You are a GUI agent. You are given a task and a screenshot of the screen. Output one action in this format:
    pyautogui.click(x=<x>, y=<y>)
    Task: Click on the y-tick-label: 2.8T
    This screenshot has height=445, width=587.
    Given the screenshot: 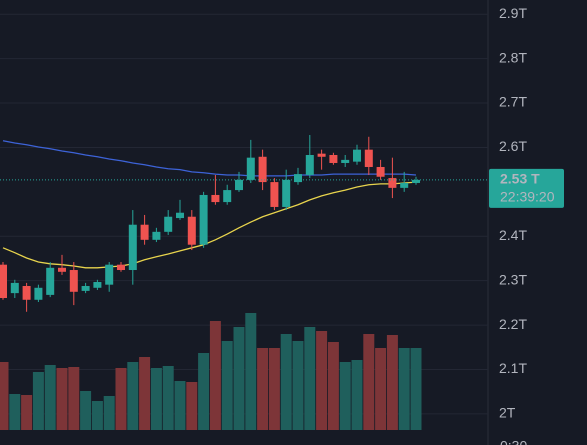 What is the action you would take?
    pyautogui.click(x=513, y=57)
    